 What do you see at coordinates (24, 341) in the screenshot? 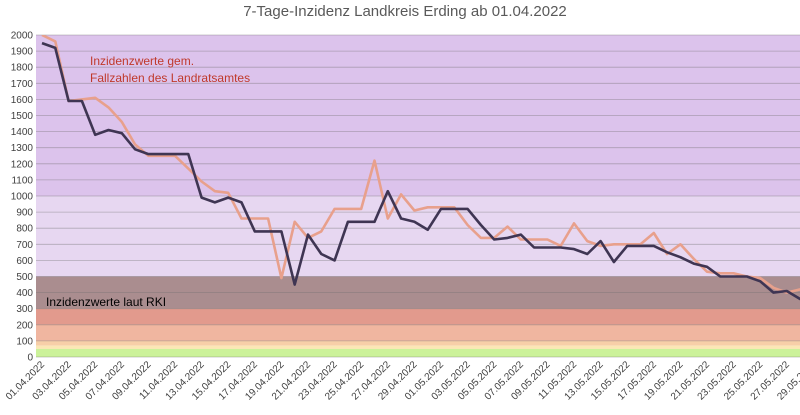
I see `y-tick-label-100: 100` at bounding box center [24, 341].